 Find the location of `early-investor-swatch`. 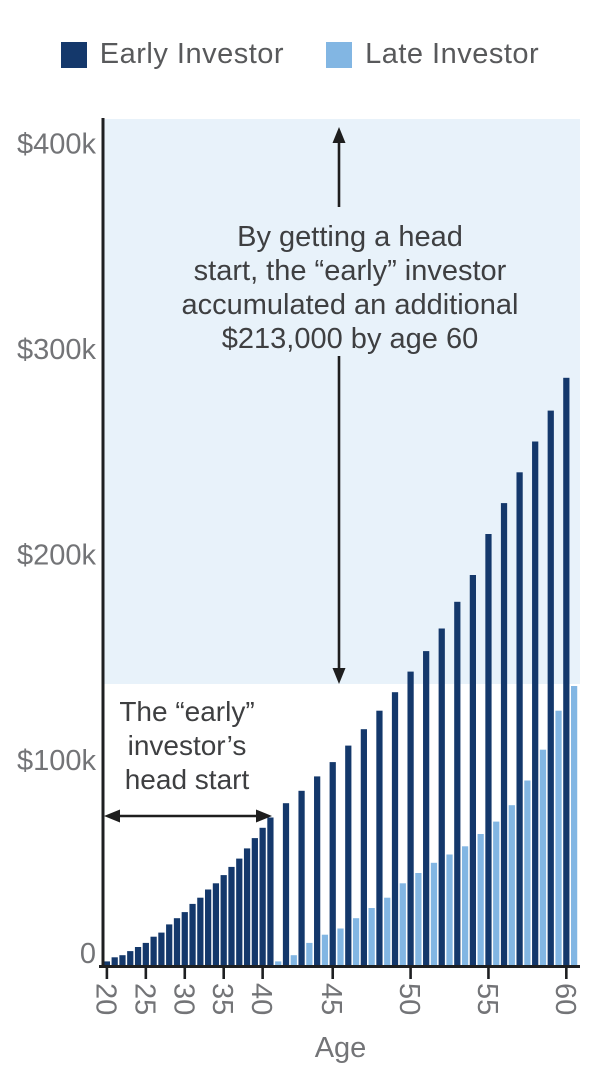

early-investor-swatch is located at coordinates (73, 54).